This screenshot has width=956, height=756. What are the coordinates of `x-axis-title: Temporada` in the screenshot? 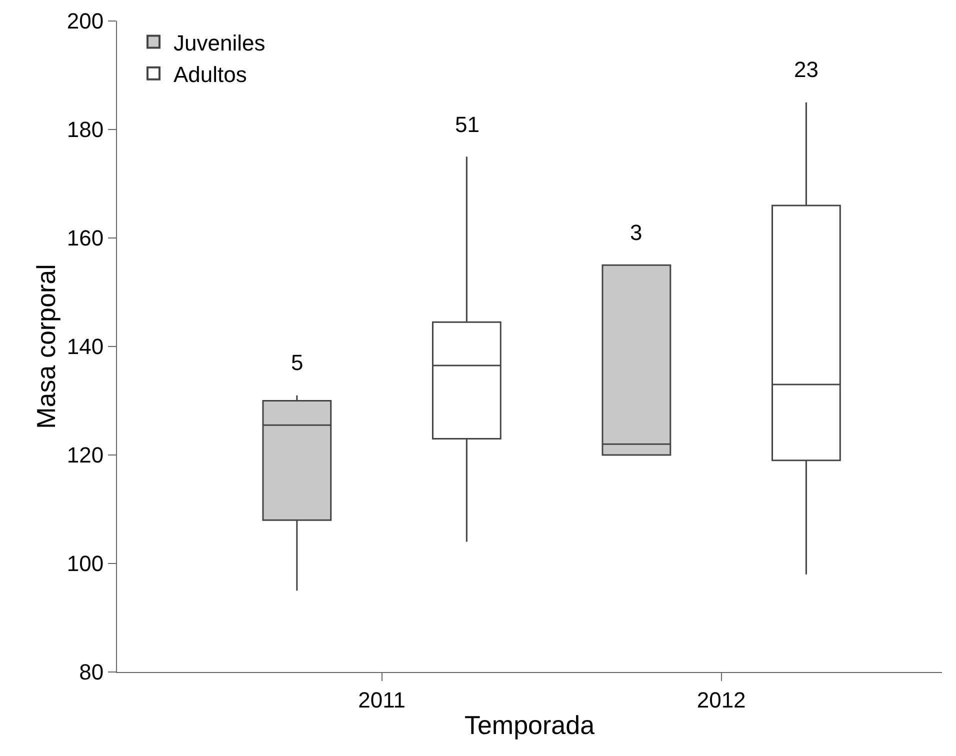 It's located at (530, 725).